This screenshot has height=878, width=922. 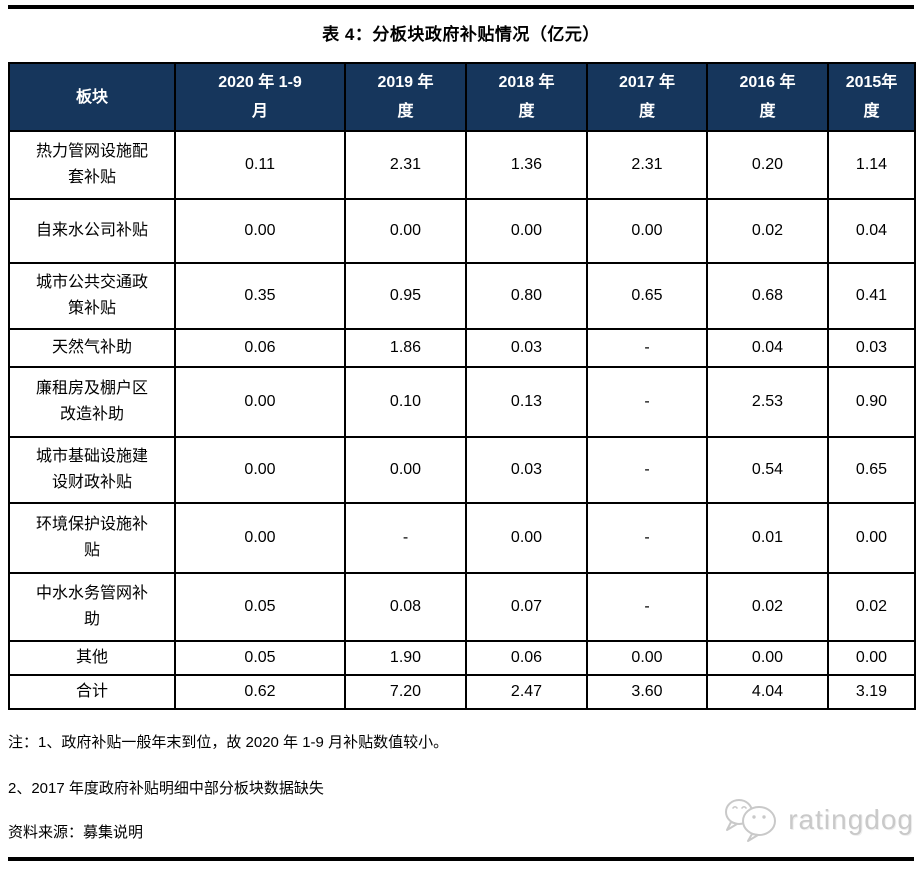 I want to click on table-row: 其他 0.05 1.90 0.06 0.00 0.00 0.00, so click(x=462, y=658).